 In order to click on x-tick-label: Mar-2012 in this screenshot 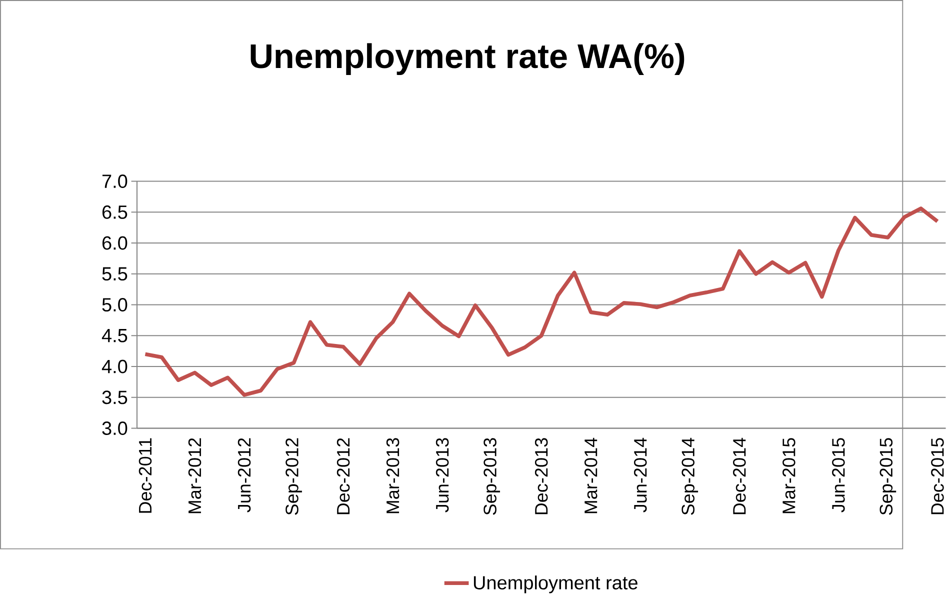, I will do `click(195, 476)`.